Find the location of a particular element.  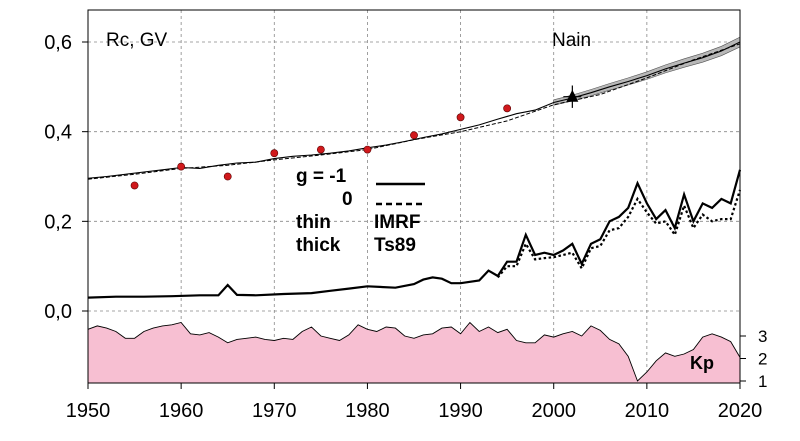

legend: g = -1 0 thin IMRF thick Ts89 is located at coordinates (360, 211).